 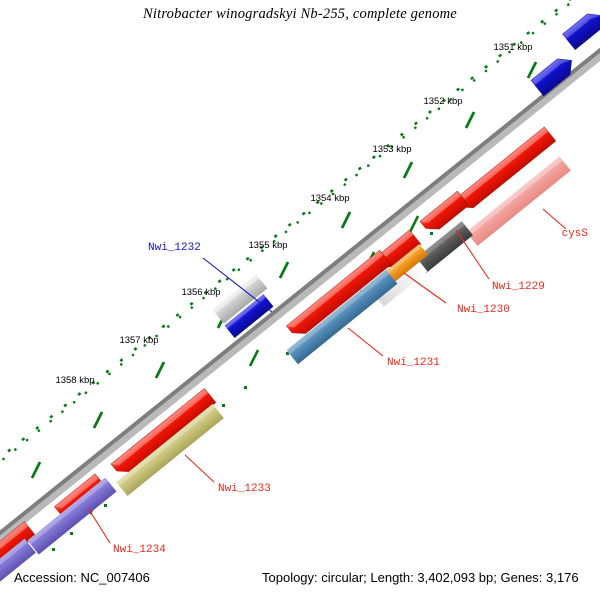 What do you see at coordinates (554, 219) in the screenshot?
I see `leader-cysS` at bounding box center [554, 219].